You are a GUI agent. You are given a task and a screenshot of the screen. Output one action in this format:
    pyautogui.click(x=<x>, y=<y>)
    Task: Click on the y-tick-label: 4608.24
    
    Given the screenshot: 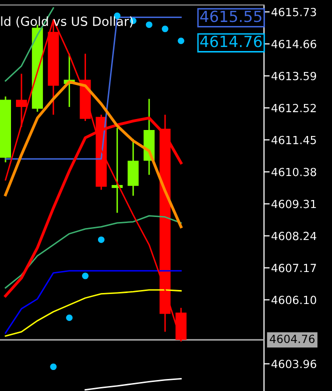 What is the action you would take?
    pyautogui.click(x=293, y=236)
    